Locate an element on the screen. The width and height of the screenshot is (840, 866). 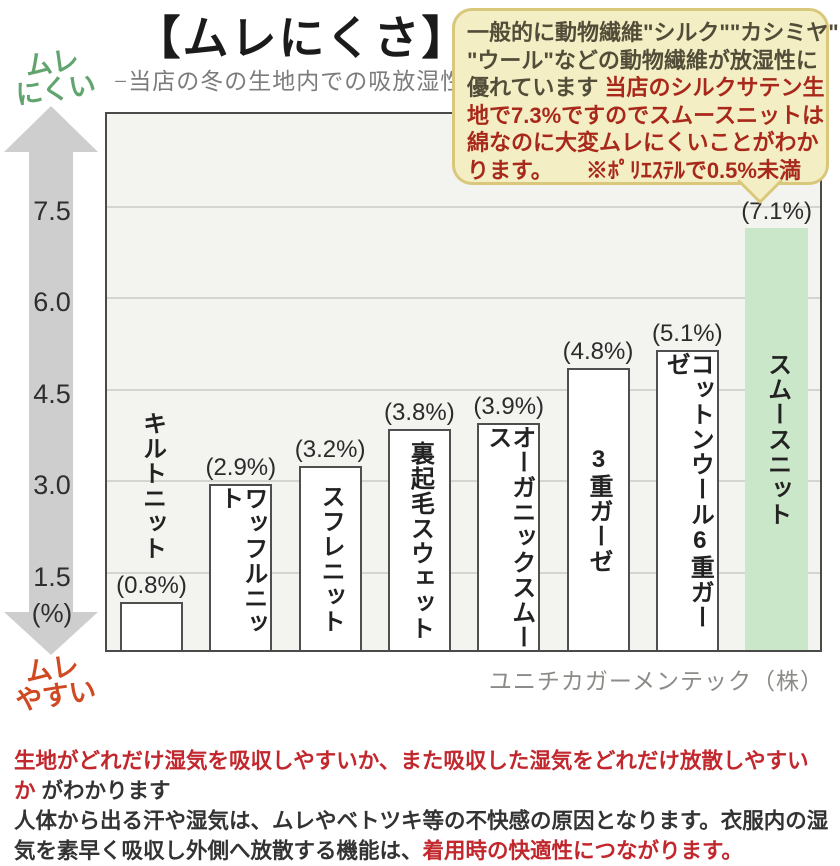
bar-2: ワッフルニット is located at coordinates (241, 567).